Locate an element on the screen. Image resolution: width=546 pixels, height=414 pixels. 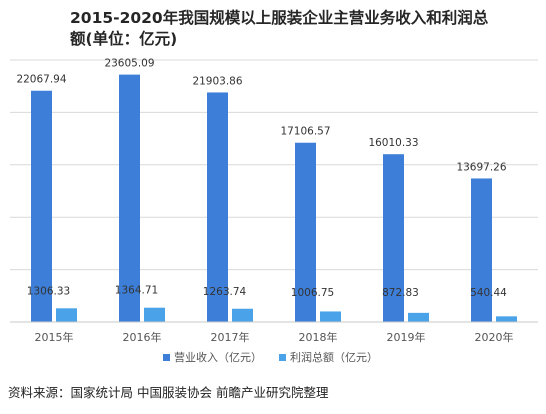
value-label: 16010.33 is located at coordinates (393, 143).